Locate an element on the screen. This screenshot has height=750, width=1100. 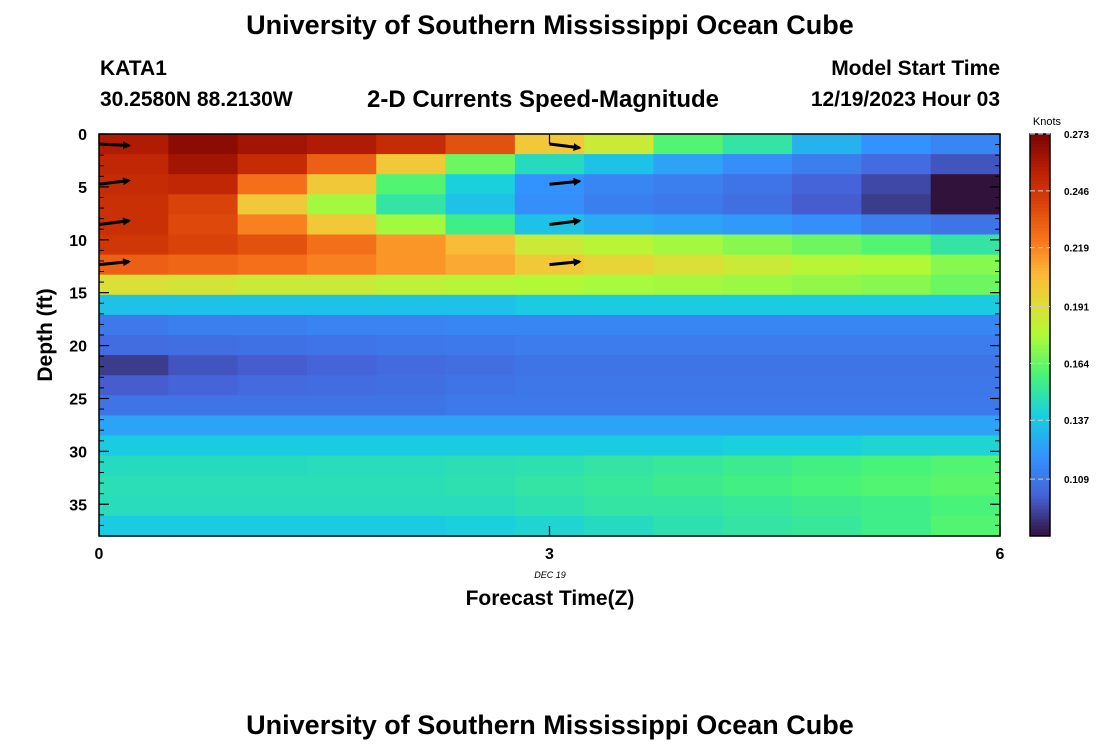
colorbar-tick-label: 0.191 is located at coordinates (1076, 308).